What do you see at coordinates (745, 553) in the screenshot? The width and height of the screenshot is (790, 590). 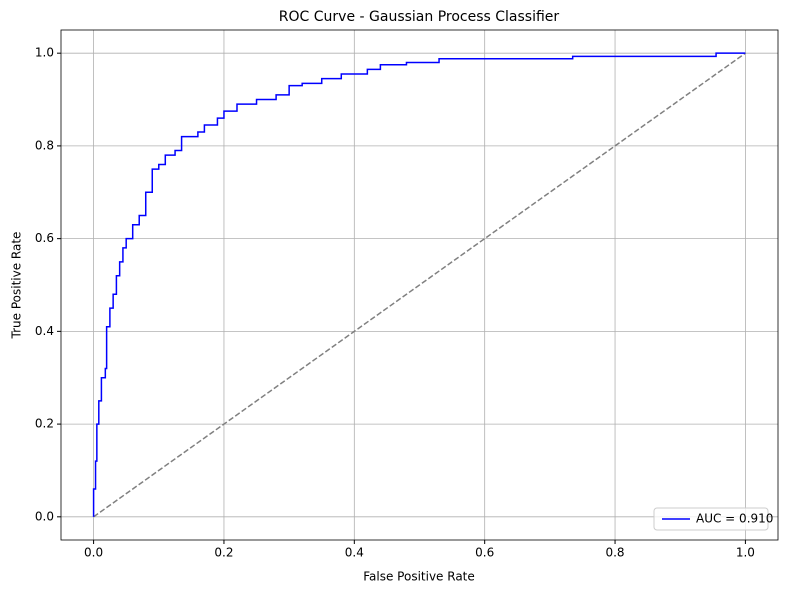 I see `x-tick-label: 1.0` at bounding box center [745, 553].